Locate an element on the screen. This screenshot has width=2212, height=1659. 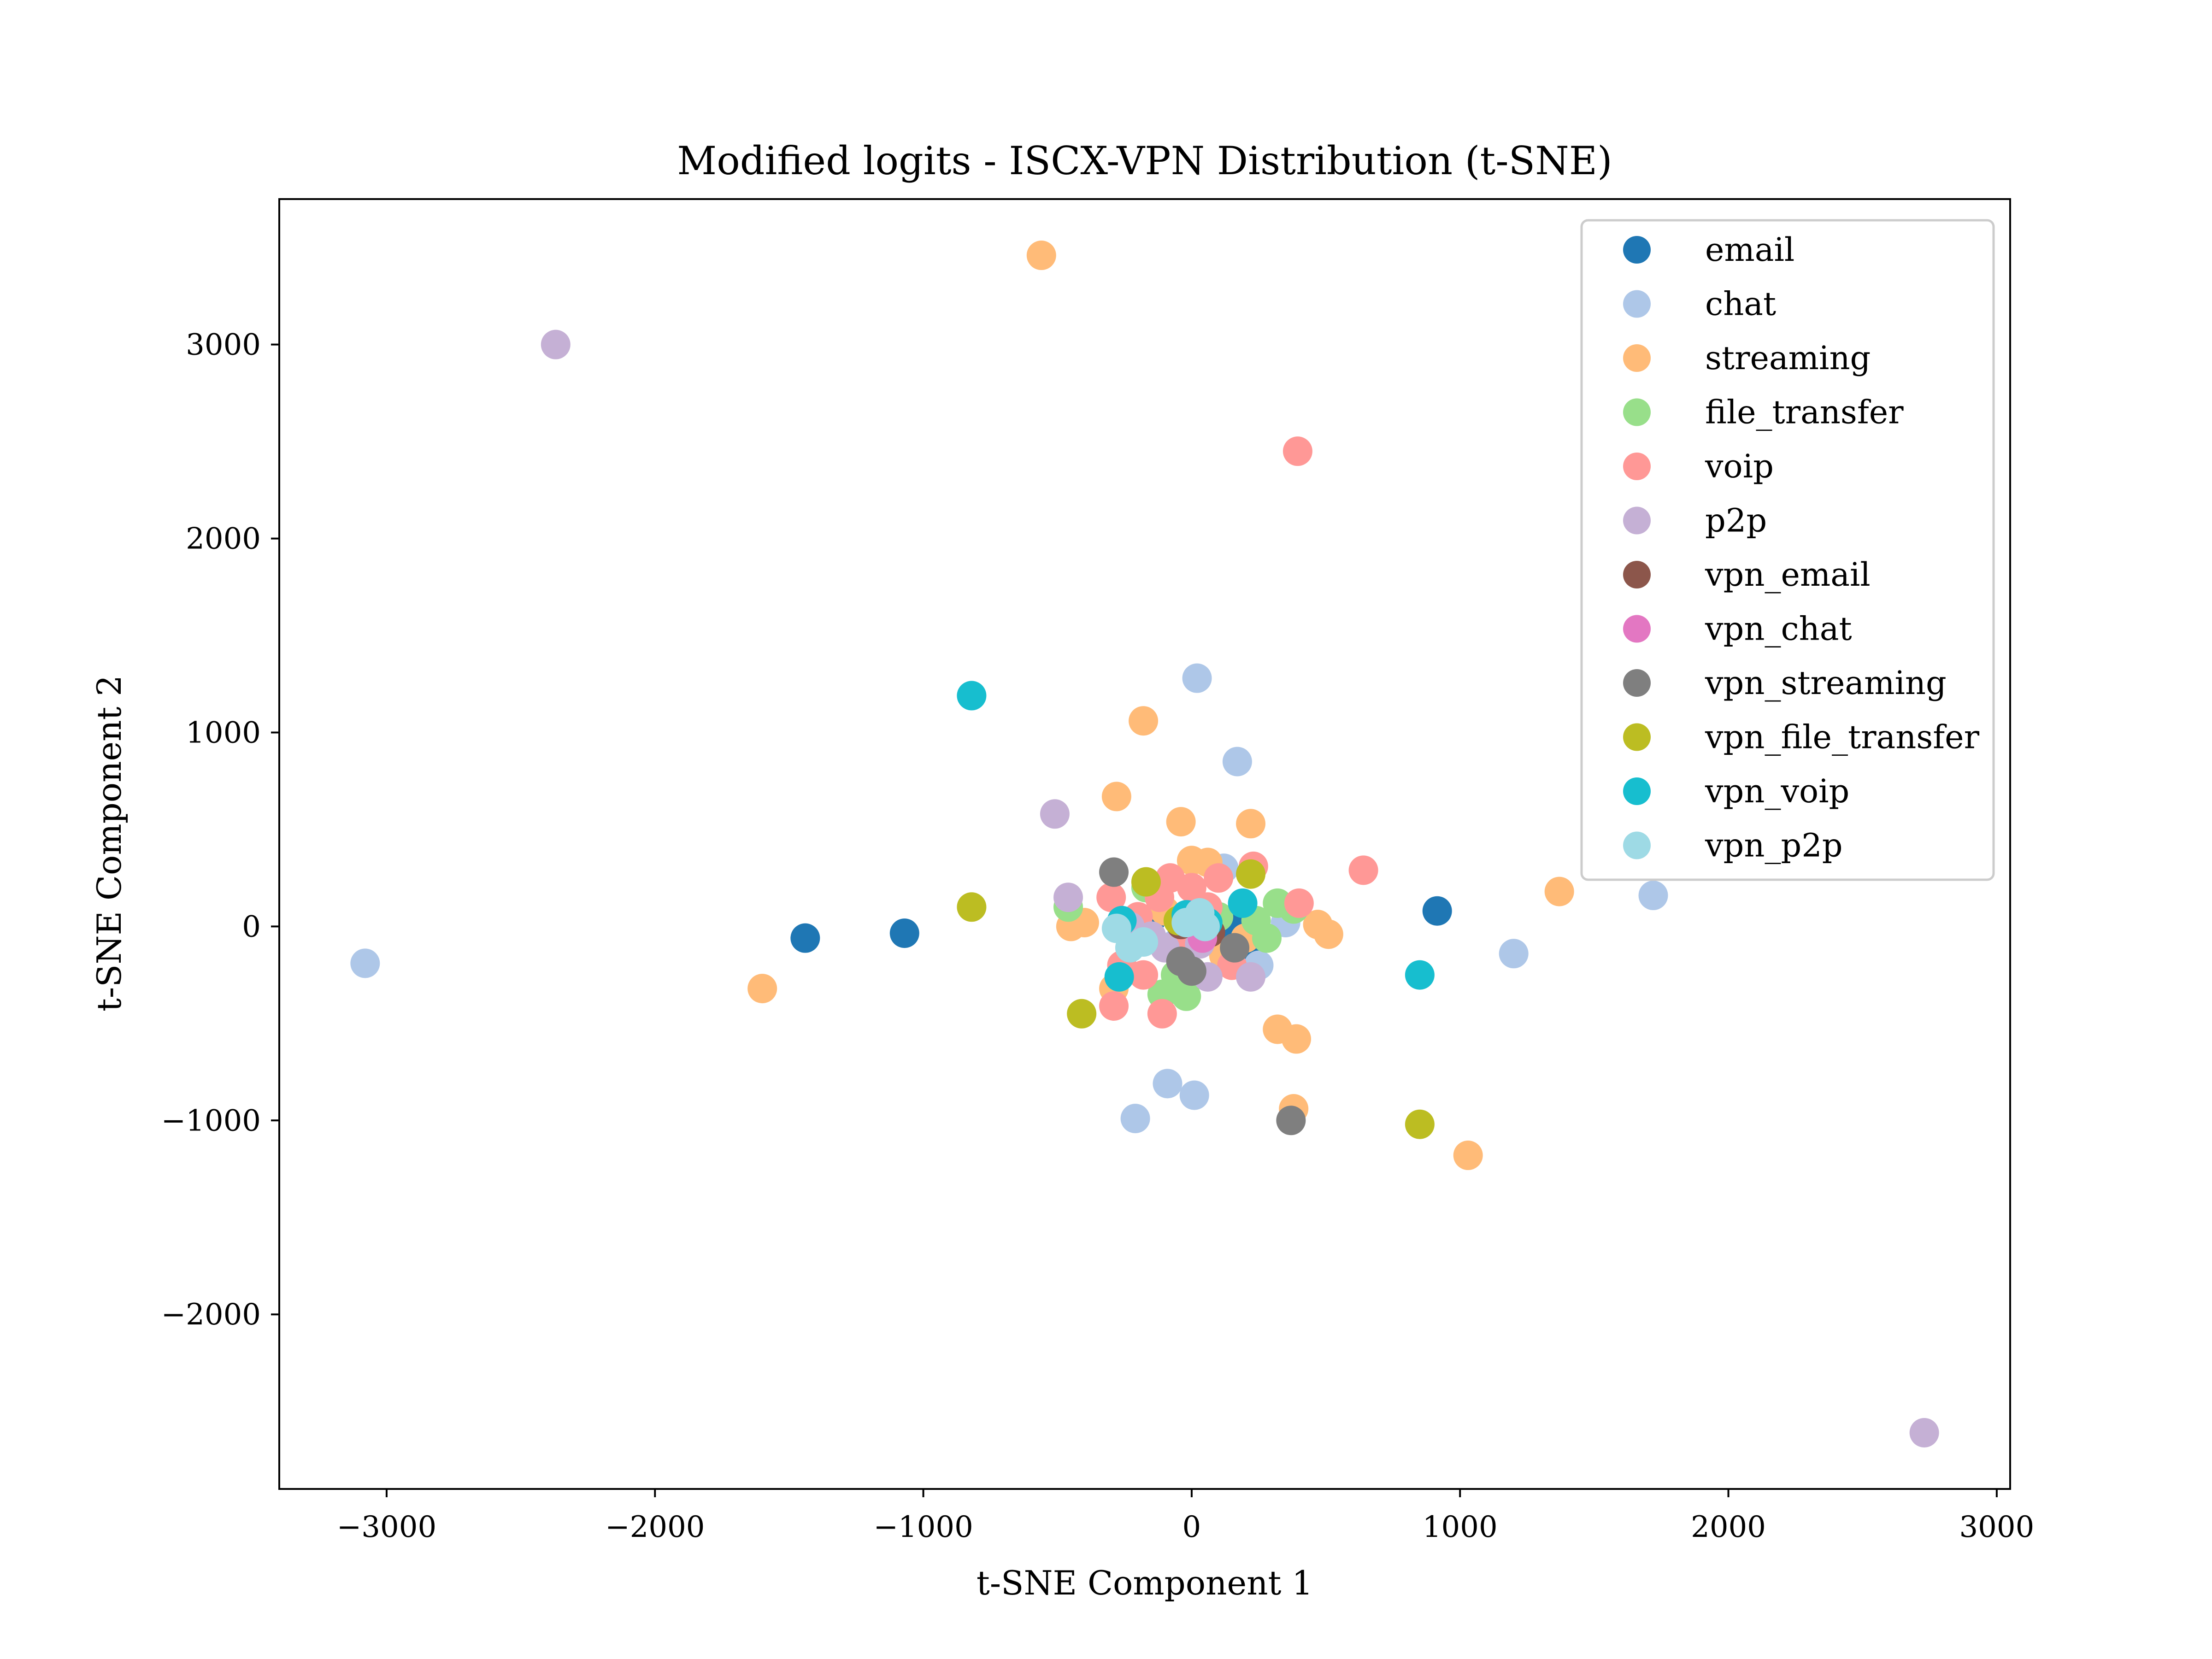
legend-marker-vpn_file_transfer is located at coordinates (1637, 737).